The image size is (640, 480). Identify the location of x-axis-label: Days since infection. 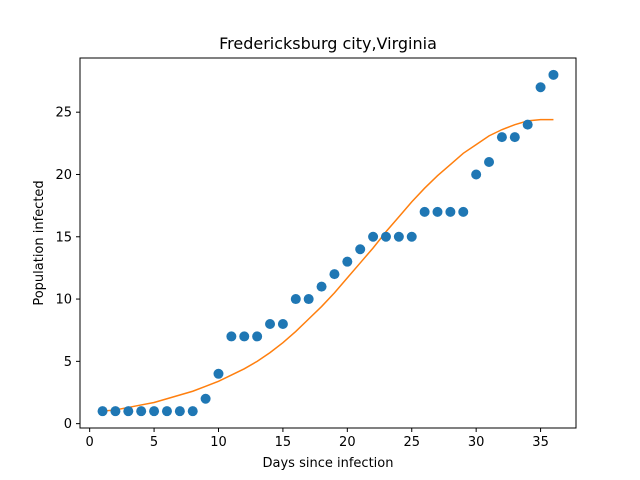
(328, 463).